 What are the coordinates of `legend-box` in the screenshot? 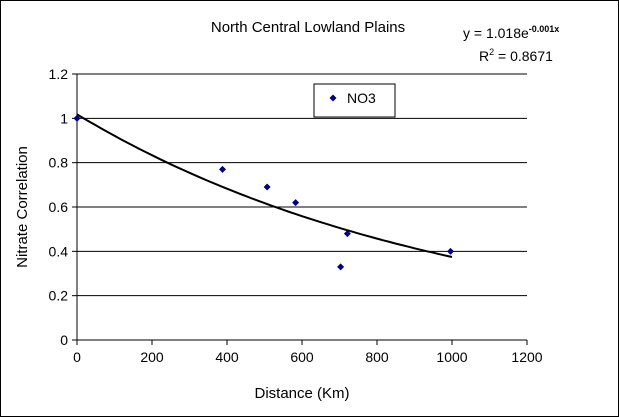 It's located at (354, 100).